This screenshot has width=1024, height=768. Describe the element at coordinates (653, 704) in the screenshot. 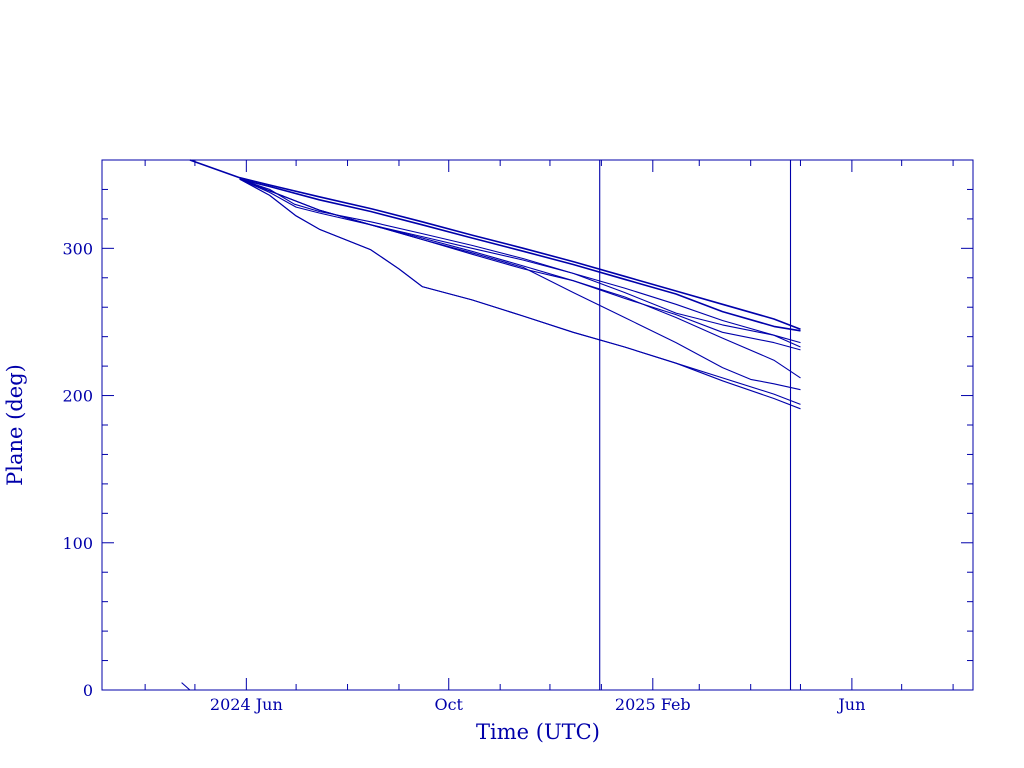

I see `x-tick-label: 2025 Feb` at that location.